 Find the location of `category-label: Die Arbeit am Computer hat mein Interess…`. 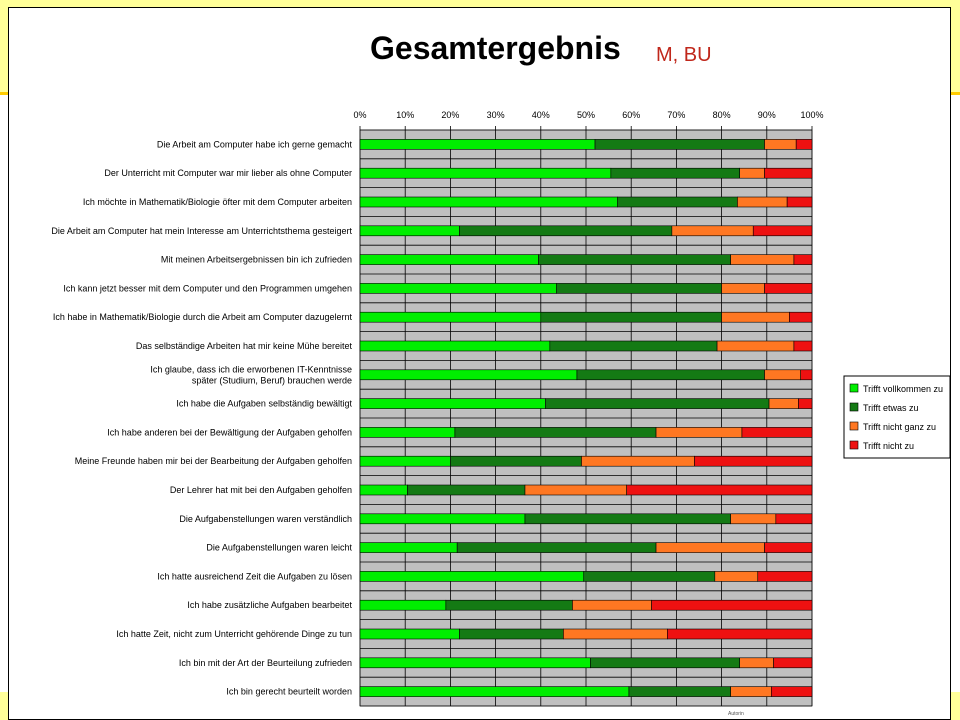

category-label: Die Arbeit am Computer hat mein Interess… is located at coordinates (201, 231).